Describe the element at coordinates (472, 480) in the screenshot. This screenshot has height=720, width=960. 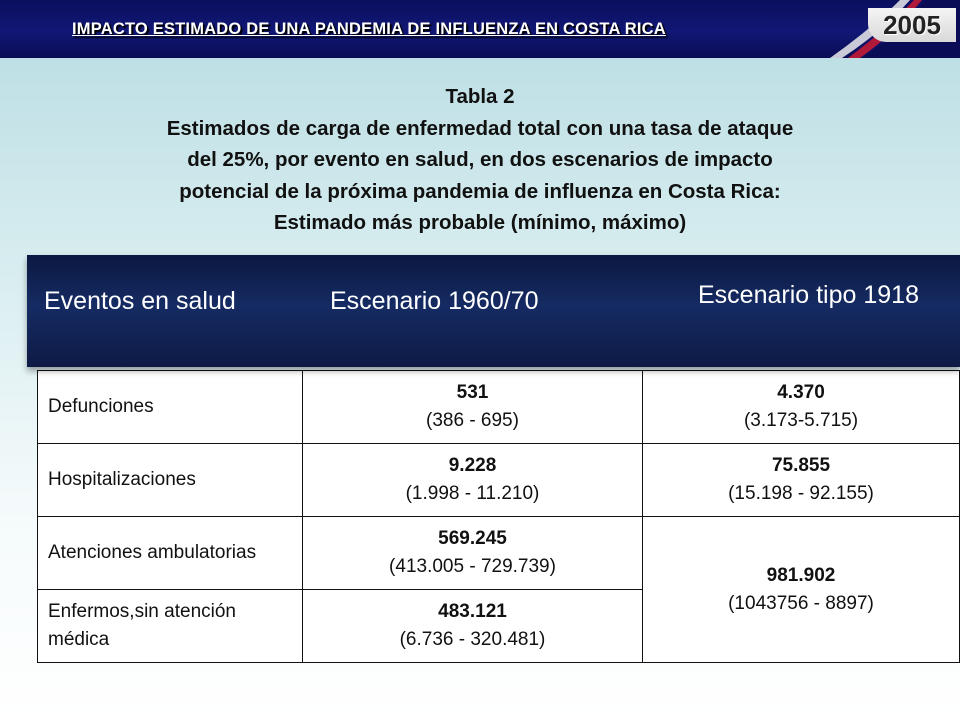
I see `scenario-1960-cell: 9.228 (1.998 - 11.210)` at that location.